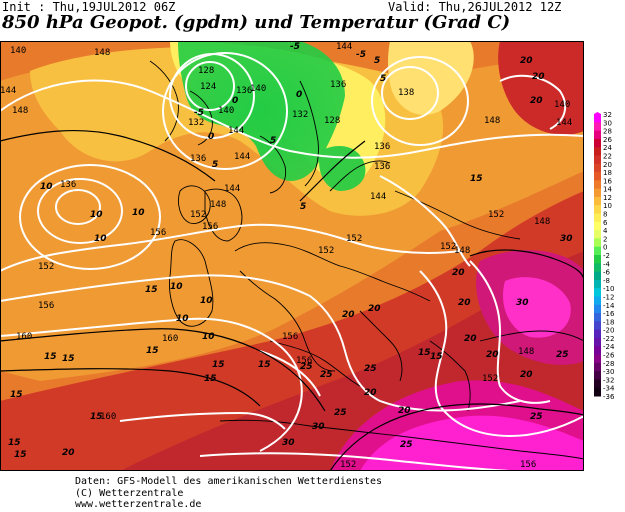 The height and width of the screenshot is (512, 625). What do you see at coordinates (608, 322) in the screenshot?
I see `colorbar-tick-label: -18` at bounding box center [608, 322].